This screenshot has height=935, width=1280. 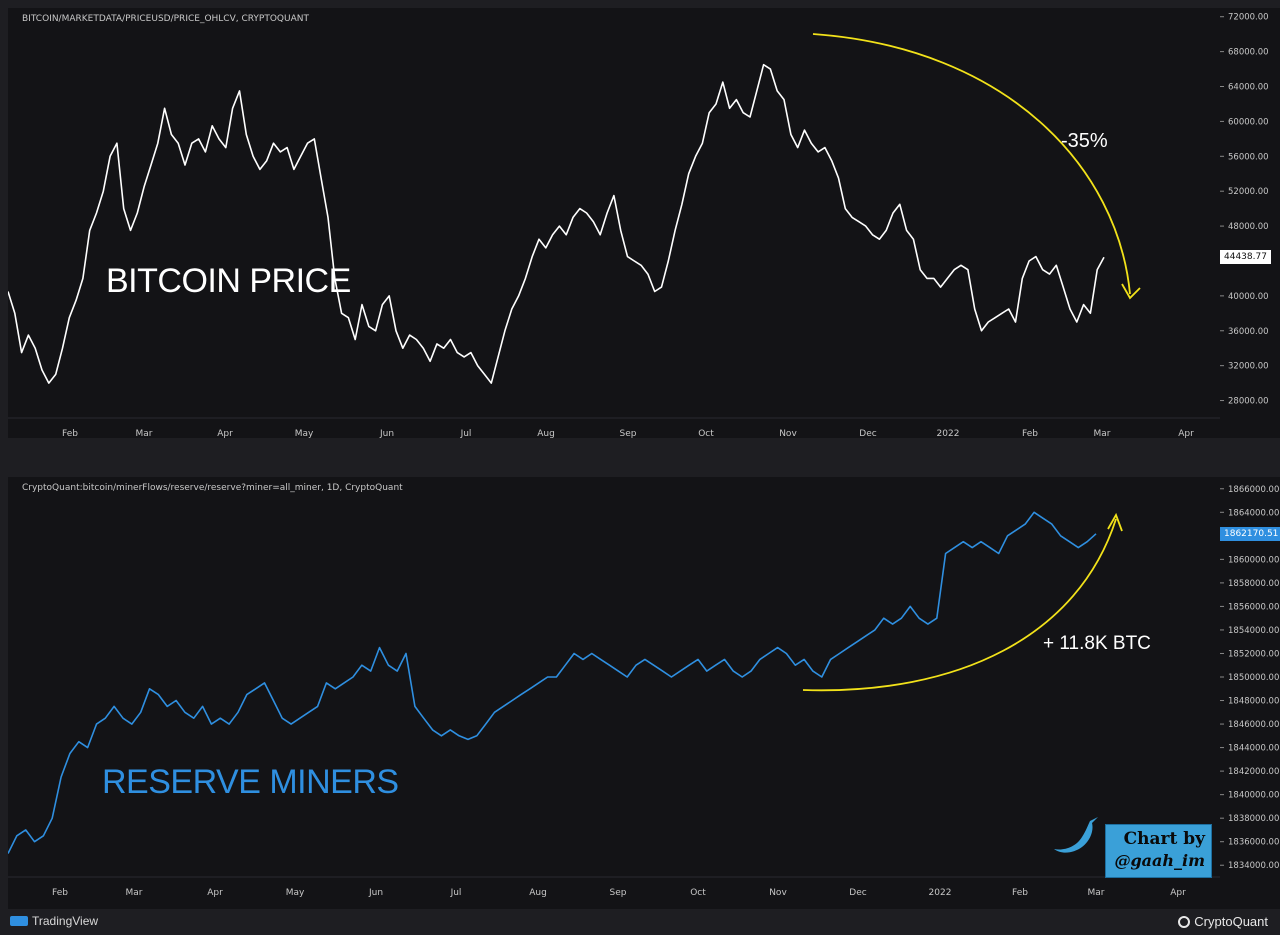 What do you see at coordinates (1253, 725) in the screenshot?
I see `y-tick-label-6: 1846000.00` at bounding box center [1253, 725].